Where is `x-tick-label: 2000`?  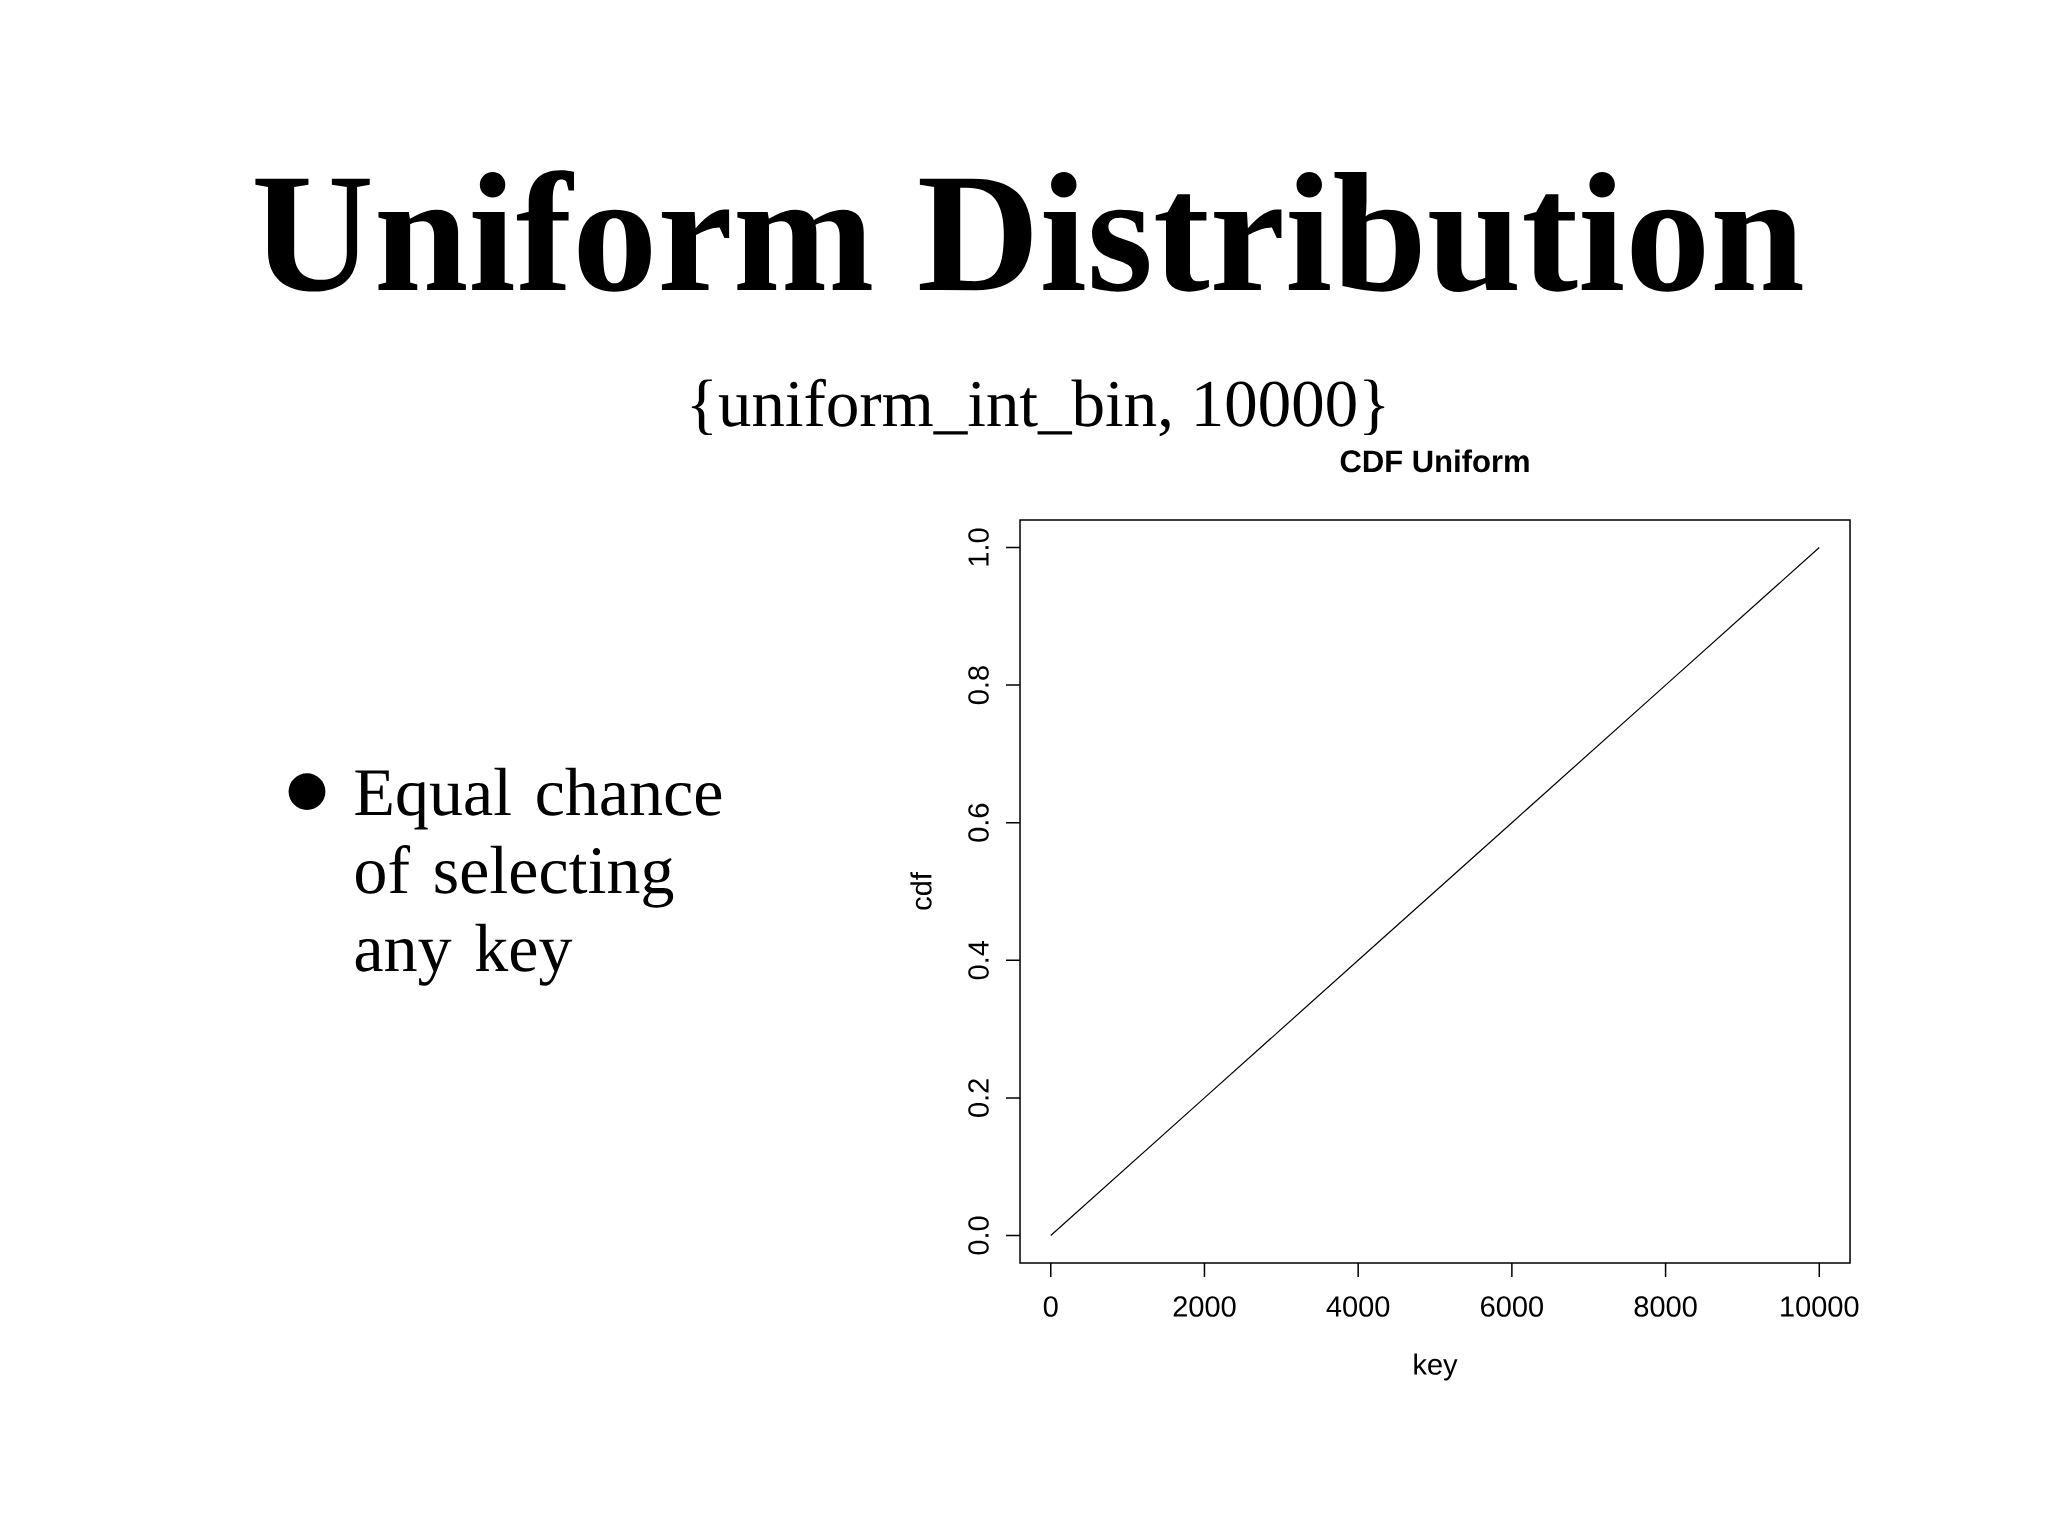 x-tick-label: 2000 is located at coordinates (1204, 1306).